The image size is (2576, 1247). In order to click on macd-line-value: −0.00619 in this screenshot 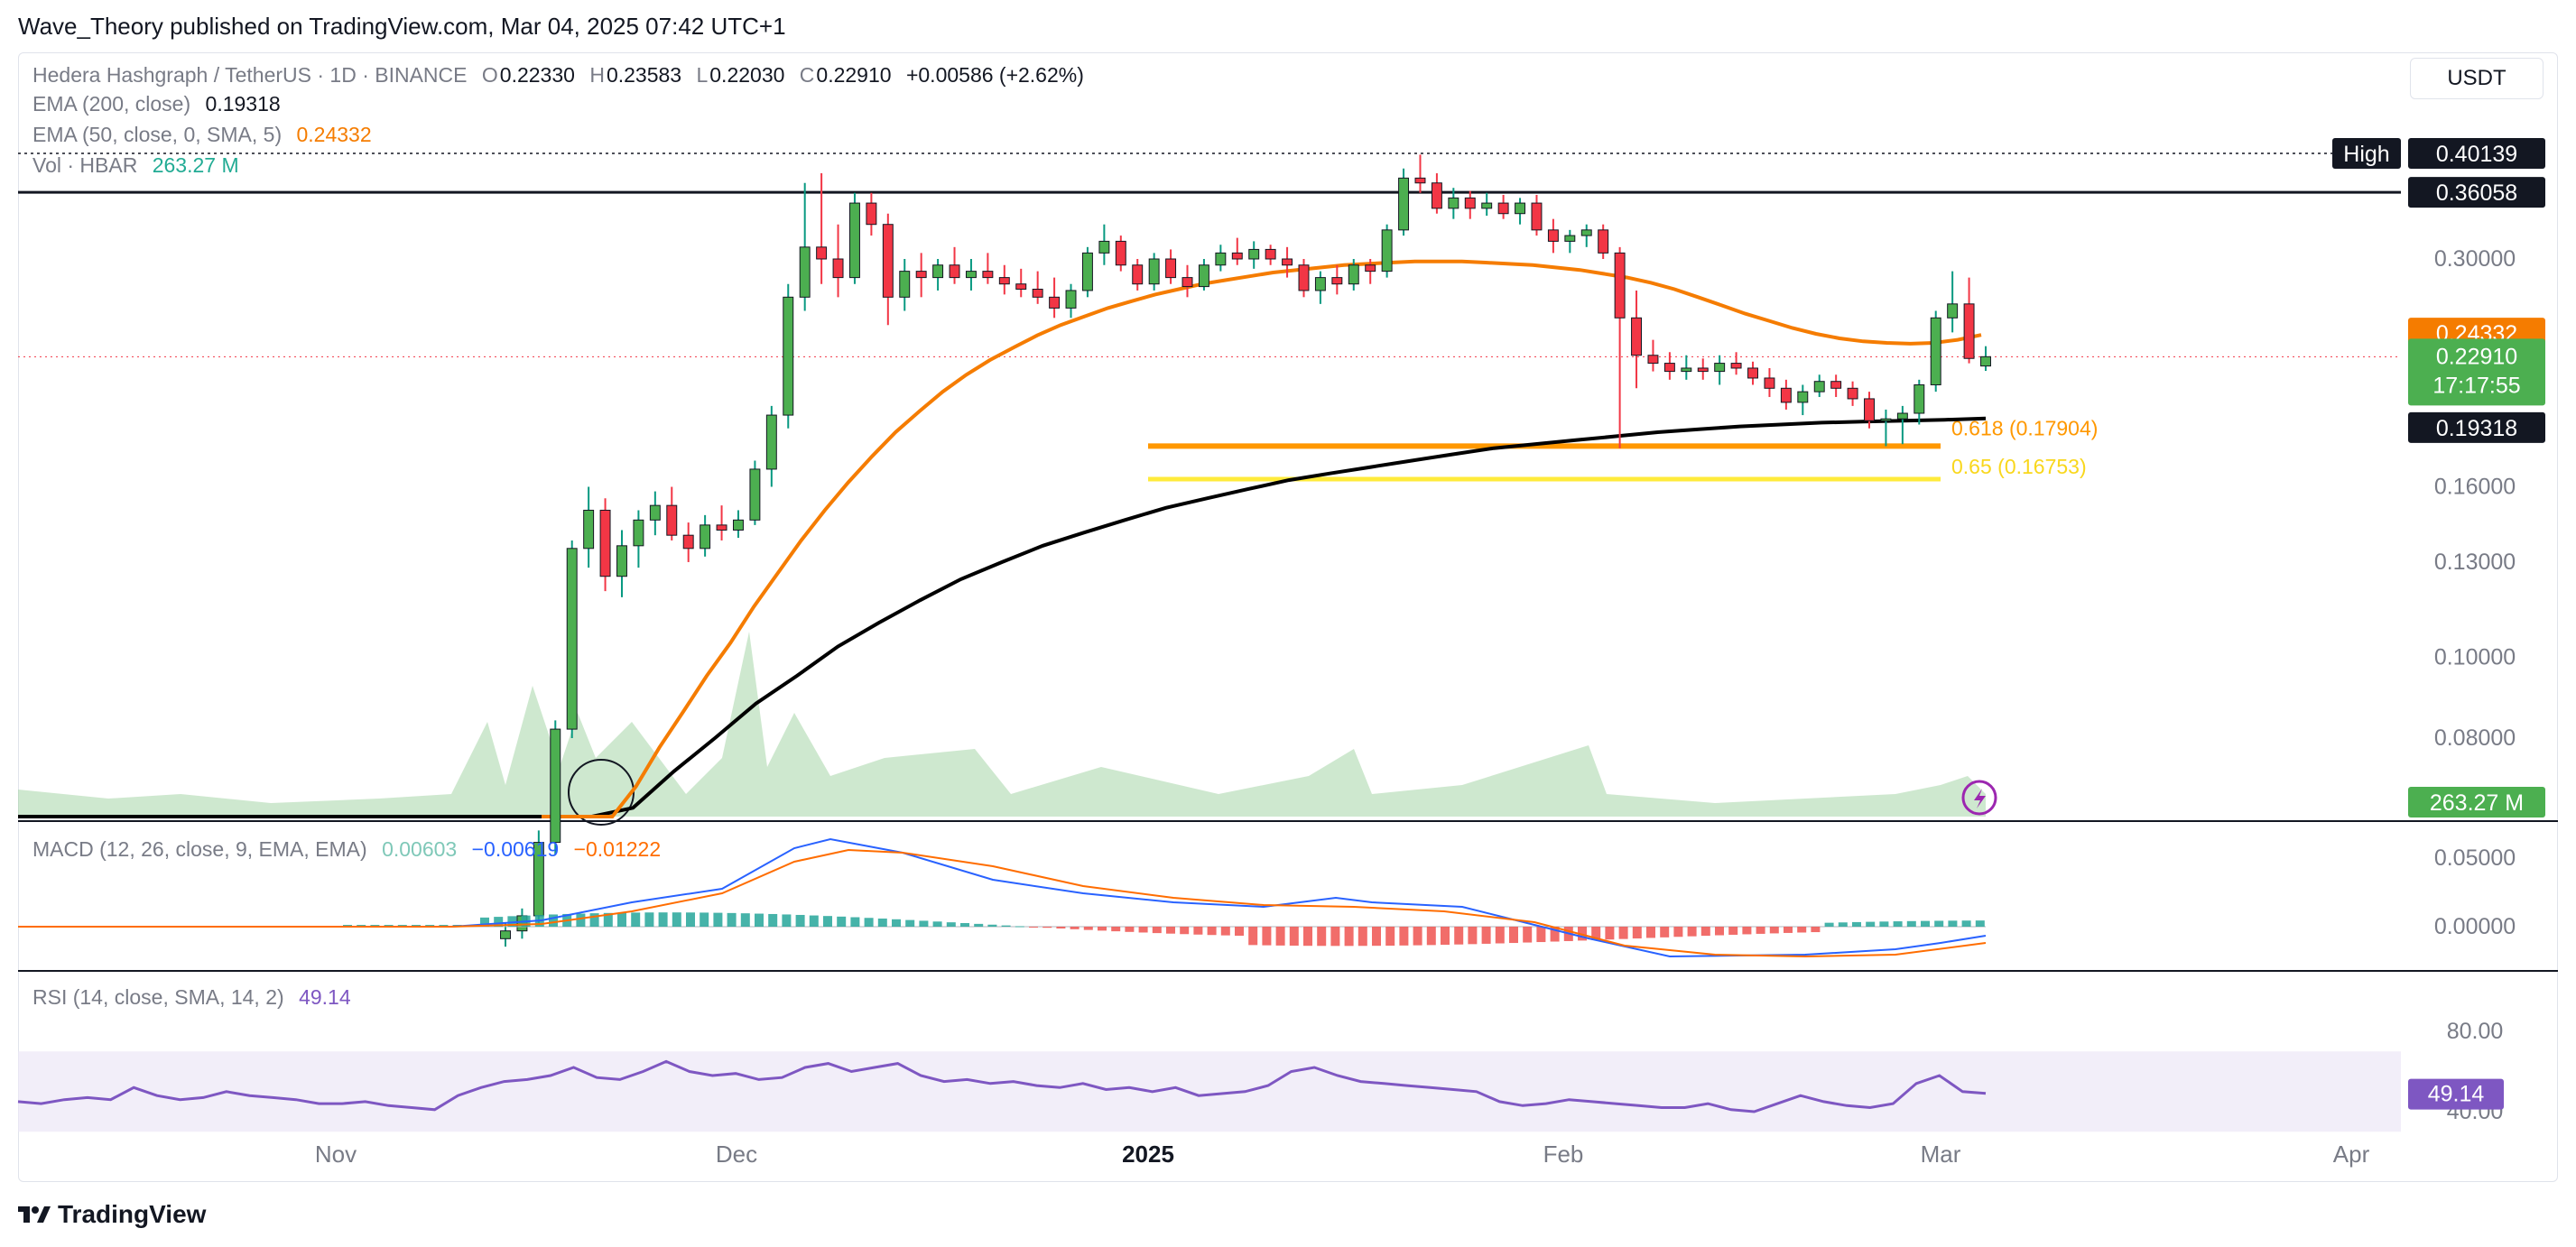, I will do `click(515, 849)`.